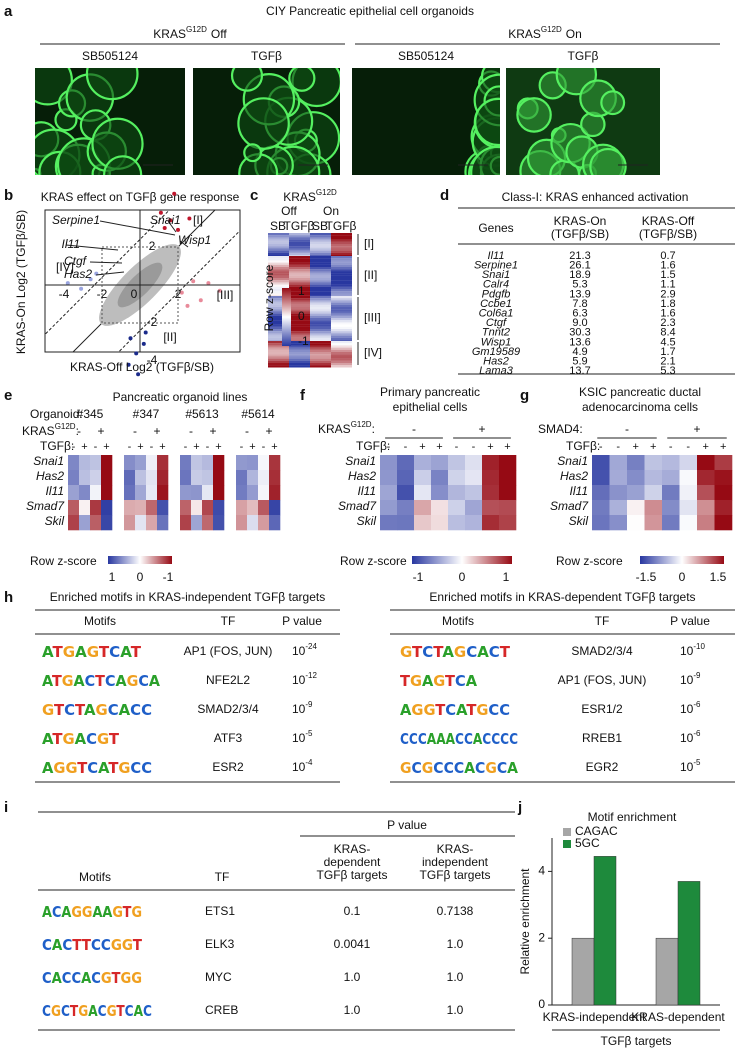  I want to click on p-value: 10-5, so click(690, 766).